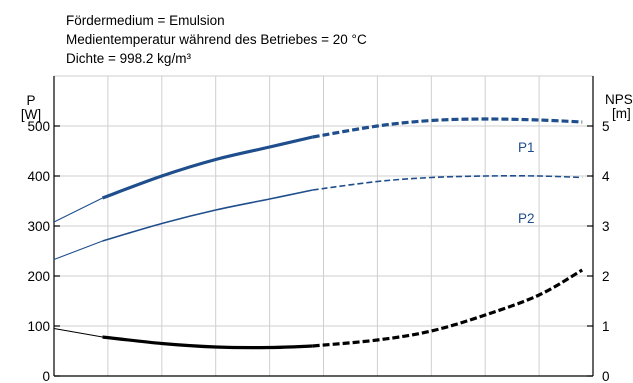 Image resolution: width=633 pixels, height=383 pixels. I want to click on left-tick-label: 0, so click(46, 376).